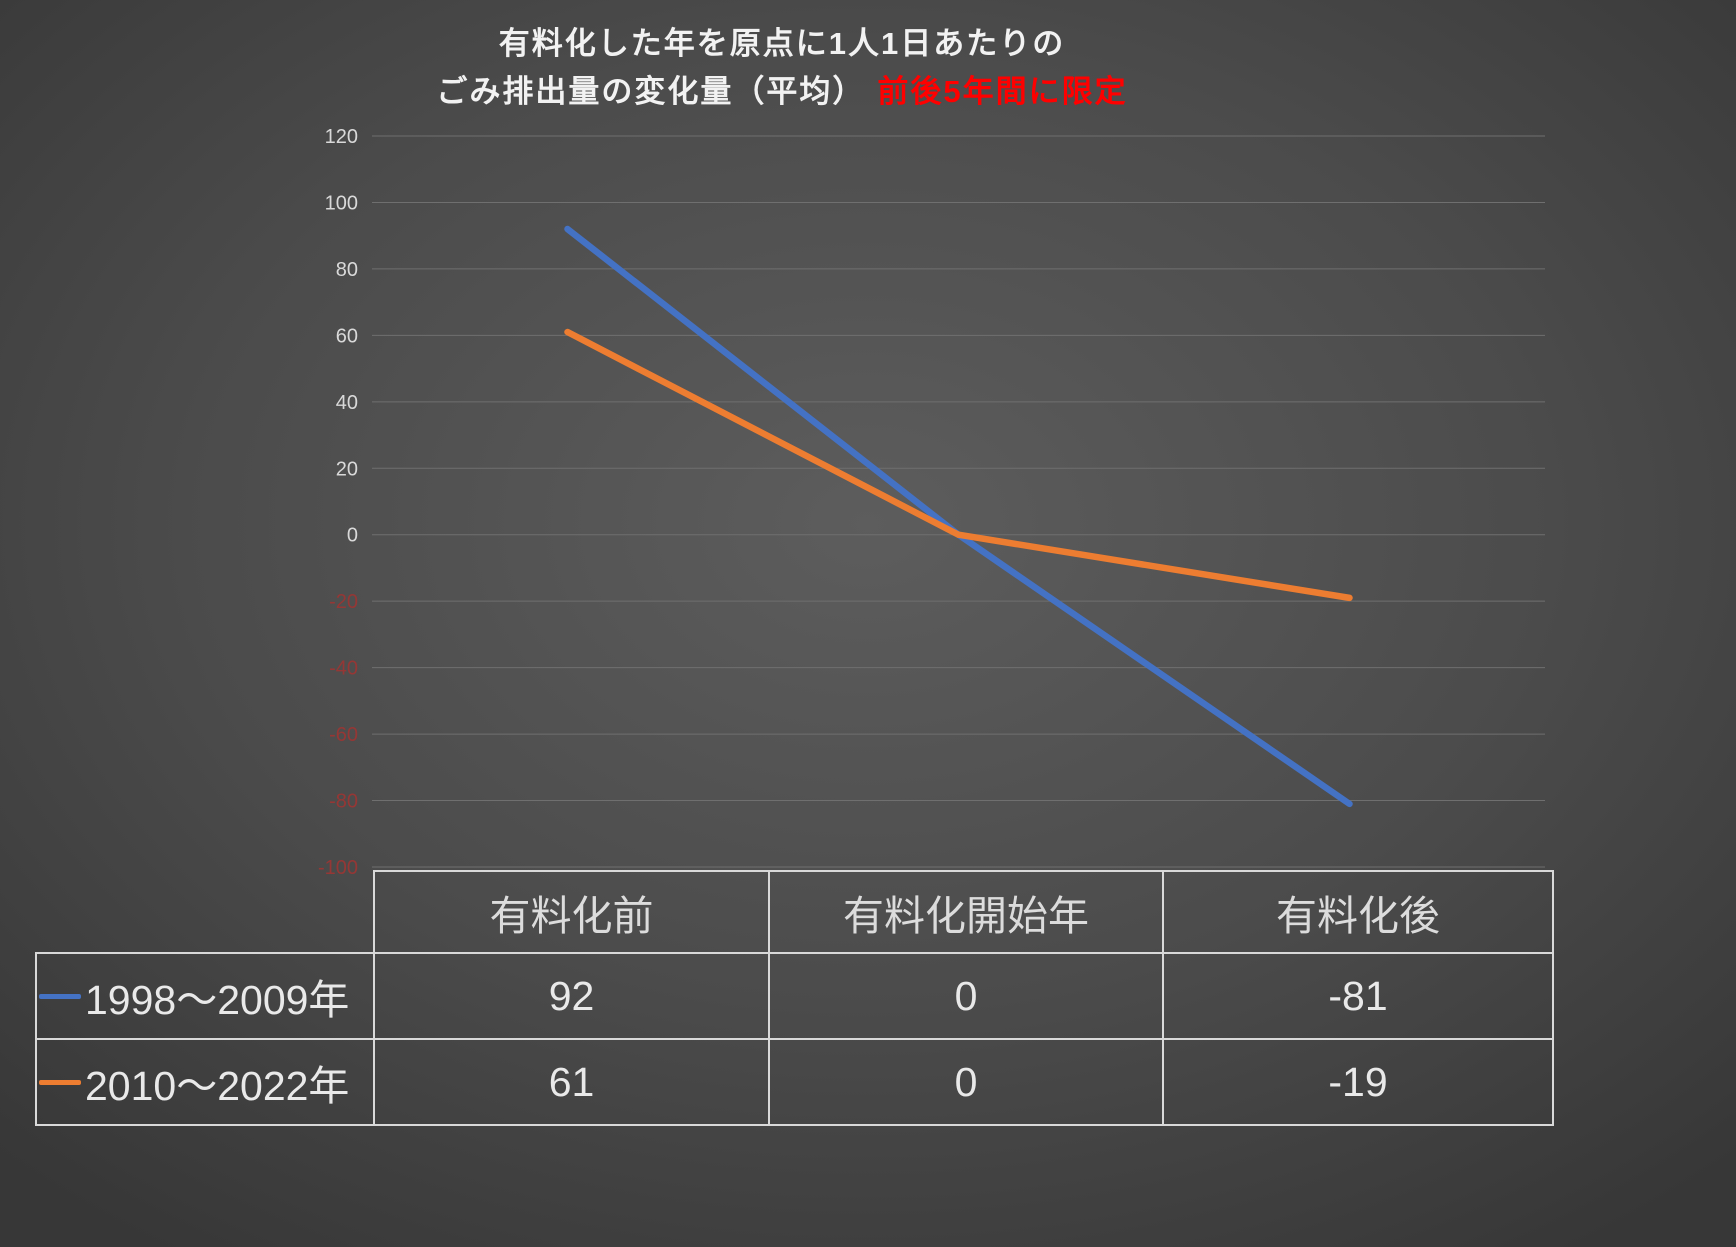 The width and height of the screenshot is (1736, 1247). What do you see at coordinates (347, 469) in the screenshot?
I see `y-tick-label: 20` at bounding box center [347, 469].